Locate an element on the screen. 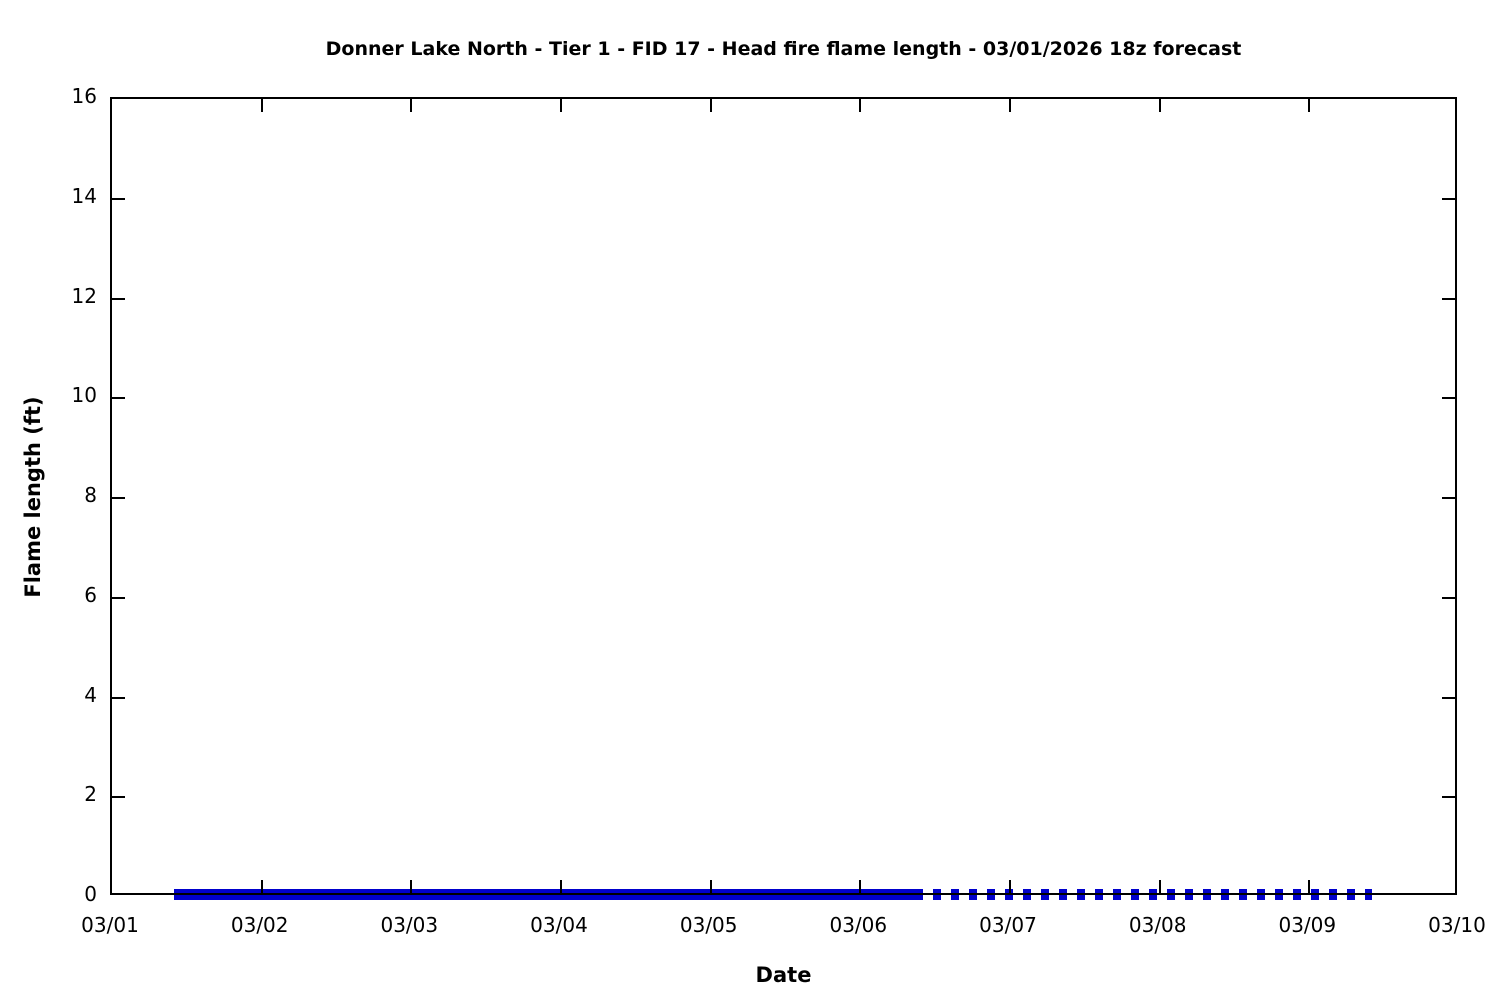 This screenshot has height=1000, width=1500. y-tick-label: 4 is located at coordinates (90, 694).